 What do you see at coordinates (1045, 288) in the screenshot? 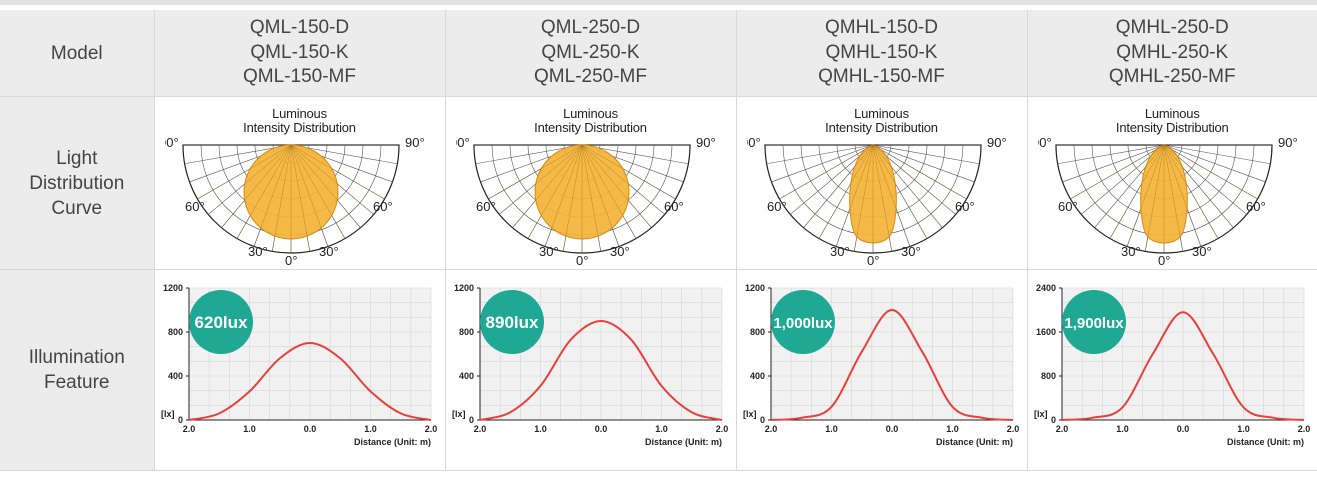
I see `y-tick-label: 2400` at bounding box center [1045, 288].